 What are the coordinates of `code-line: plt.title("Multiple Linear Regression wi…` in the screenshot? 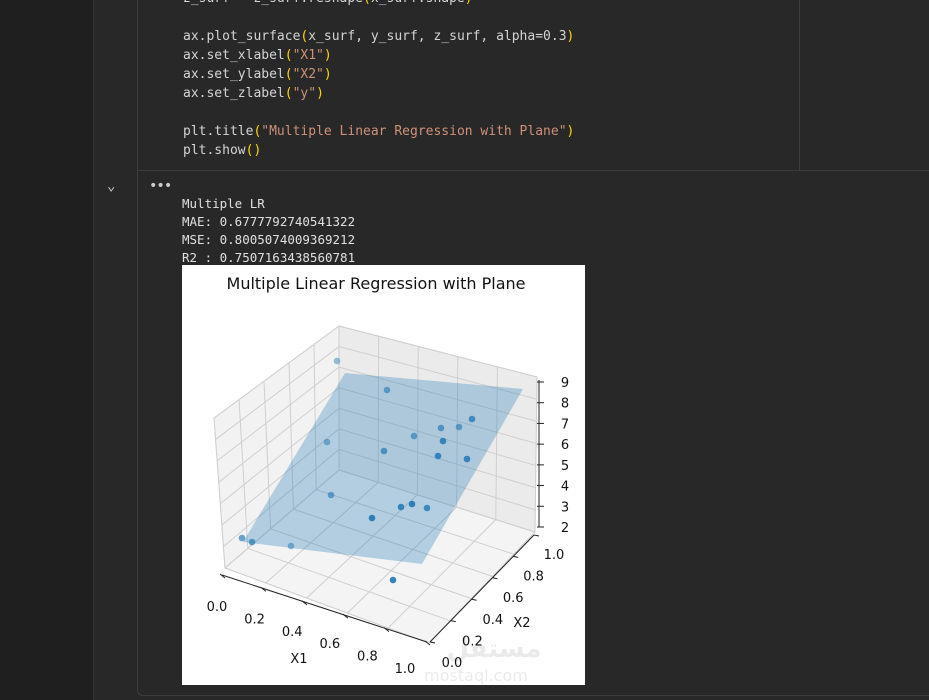 It's located at (379, 131).